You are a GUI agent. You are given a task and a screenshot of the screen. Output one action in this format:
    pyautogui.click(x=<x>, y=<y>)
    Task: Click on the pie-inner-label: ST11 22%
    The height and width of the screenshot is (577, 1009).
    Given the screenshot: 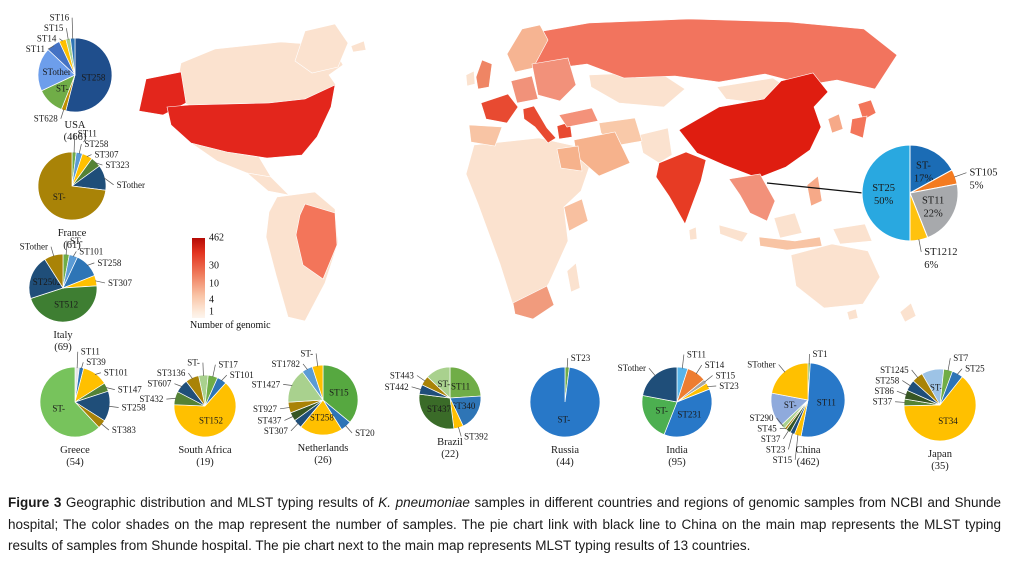 What is the action you would take?
    pyautogui.click(x=933, y=208)
    